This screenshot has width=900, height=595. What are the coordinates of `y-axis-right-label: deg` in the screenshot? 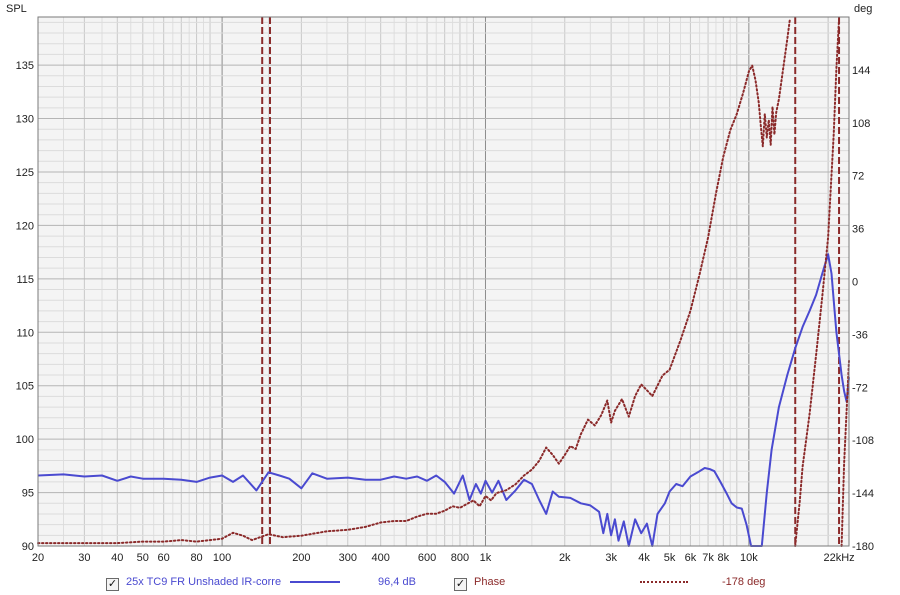 It's located at (863, 9).